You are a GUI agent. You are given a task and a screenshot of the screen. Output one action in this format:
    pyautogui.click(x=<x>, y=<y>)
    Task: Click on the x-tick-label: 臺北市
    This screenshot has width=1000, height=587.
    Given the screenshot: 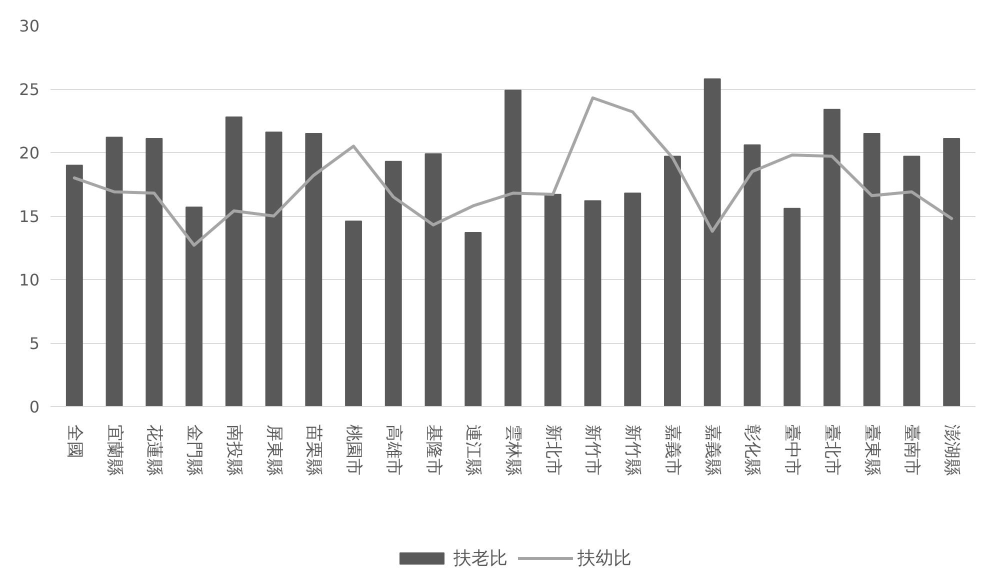 What is the action you would take?
    pyautogui.click(x=832, y=450)
    